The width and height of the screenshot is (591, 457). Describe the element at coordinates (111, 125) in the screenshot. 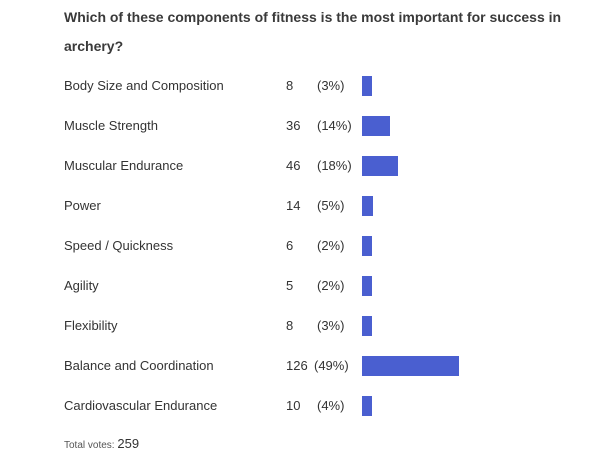

I see `option-label: Muscle Strength` at that location.